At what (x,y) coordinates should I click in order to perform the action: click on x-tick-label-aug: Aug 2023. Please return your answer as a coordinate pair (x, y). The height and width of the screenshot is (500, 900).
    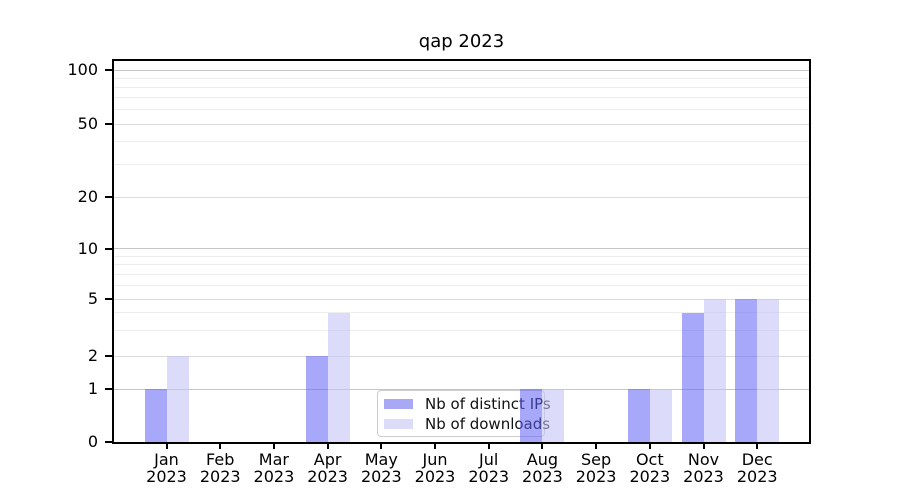
    Looking at the image, I should click on (542, 468).